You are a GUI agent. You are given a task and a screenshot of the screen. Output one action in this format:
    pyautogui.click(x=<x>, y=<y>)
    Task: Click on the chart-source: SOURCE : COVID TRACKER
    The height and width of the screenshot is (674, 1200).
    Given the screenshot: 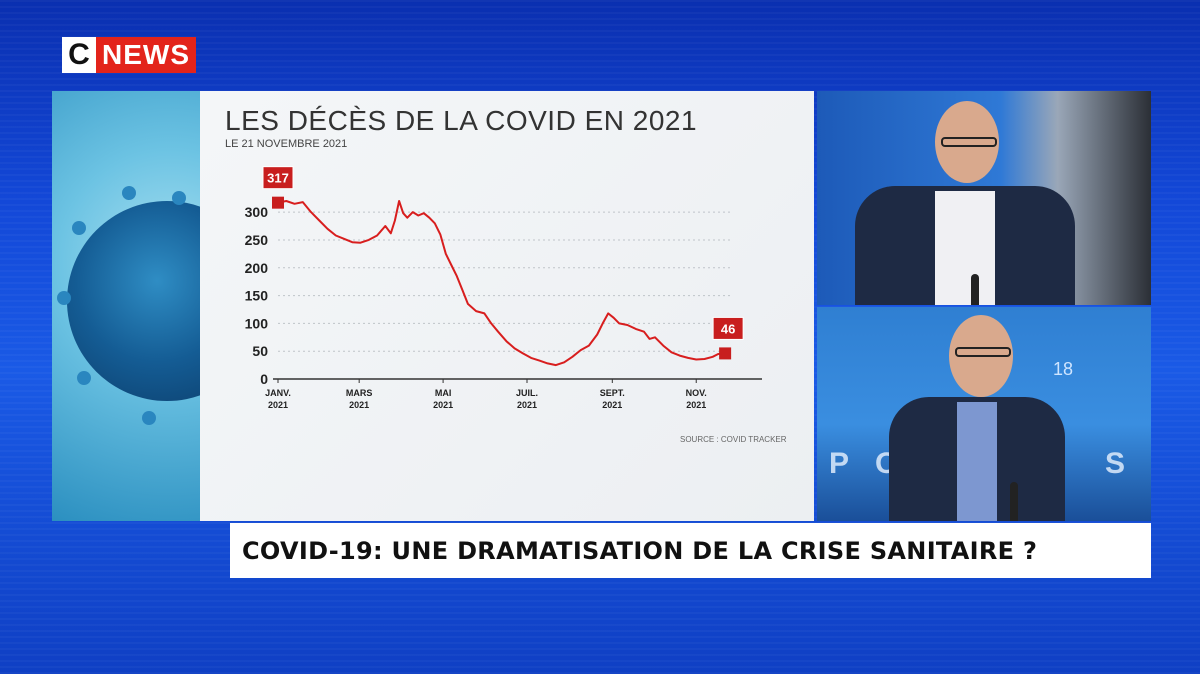 What is the action you would take?
    pyautogui.click(x=733, y=439)
    